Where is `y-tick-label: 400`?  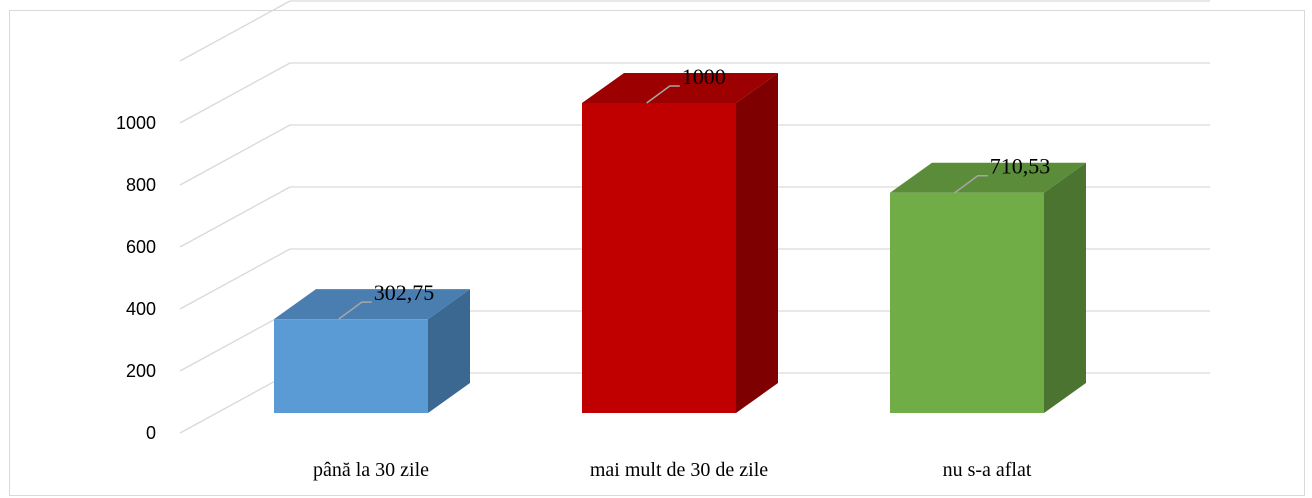 y-tick-label: 400 is located at coordinates (141, 309).